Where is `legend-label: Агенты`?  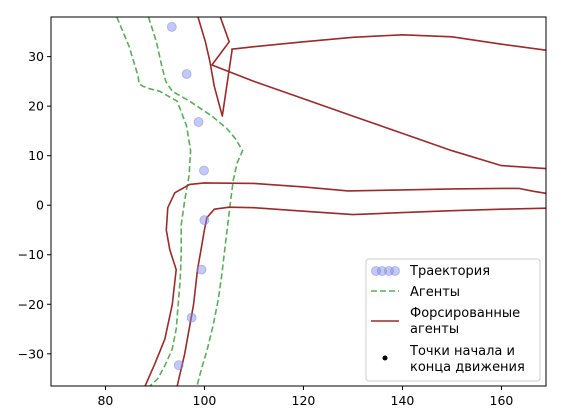
legend-label: Агенты is located at coordinates (435, 292).